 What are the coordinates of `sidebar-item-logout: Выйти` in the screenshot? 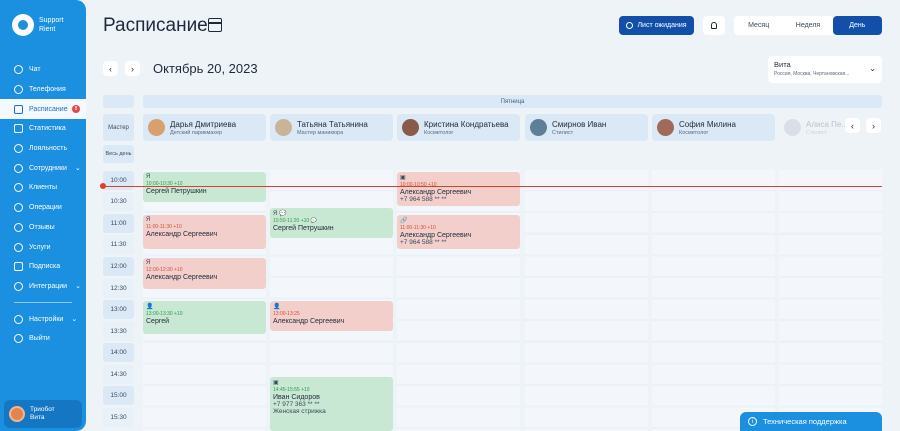 It's located at (43, 339).